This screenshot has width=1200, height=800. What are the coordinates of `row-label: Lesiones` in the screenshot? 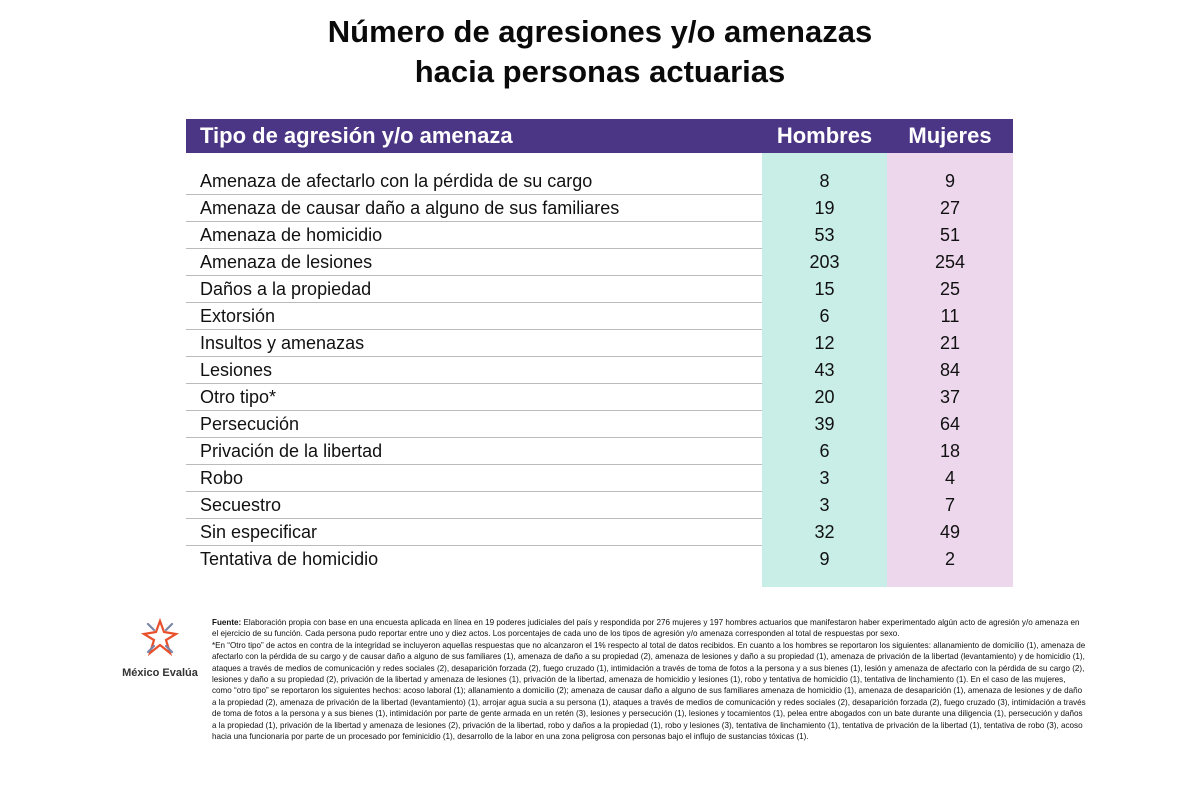 It's located at (474, 370).